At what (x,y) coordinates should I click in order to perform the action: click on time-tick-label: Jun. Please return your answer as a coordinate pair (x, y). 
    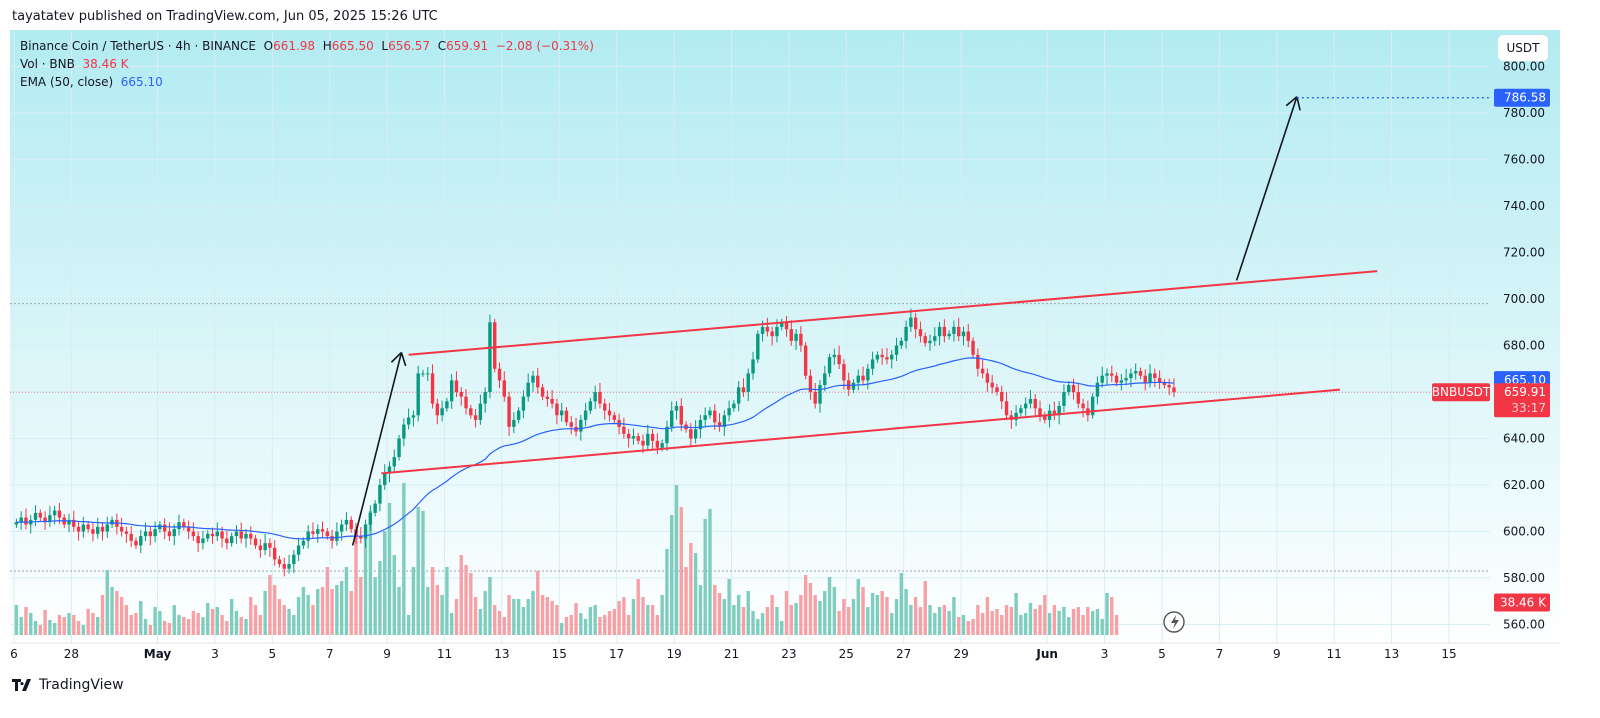
    Looking at the image, I should click on (1046, 654).